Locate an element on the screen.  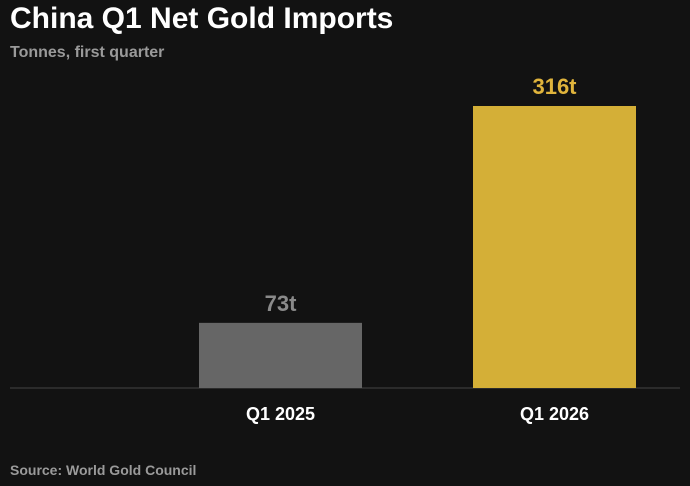
bar-q1-2025 is located at coordinates (280, 355).